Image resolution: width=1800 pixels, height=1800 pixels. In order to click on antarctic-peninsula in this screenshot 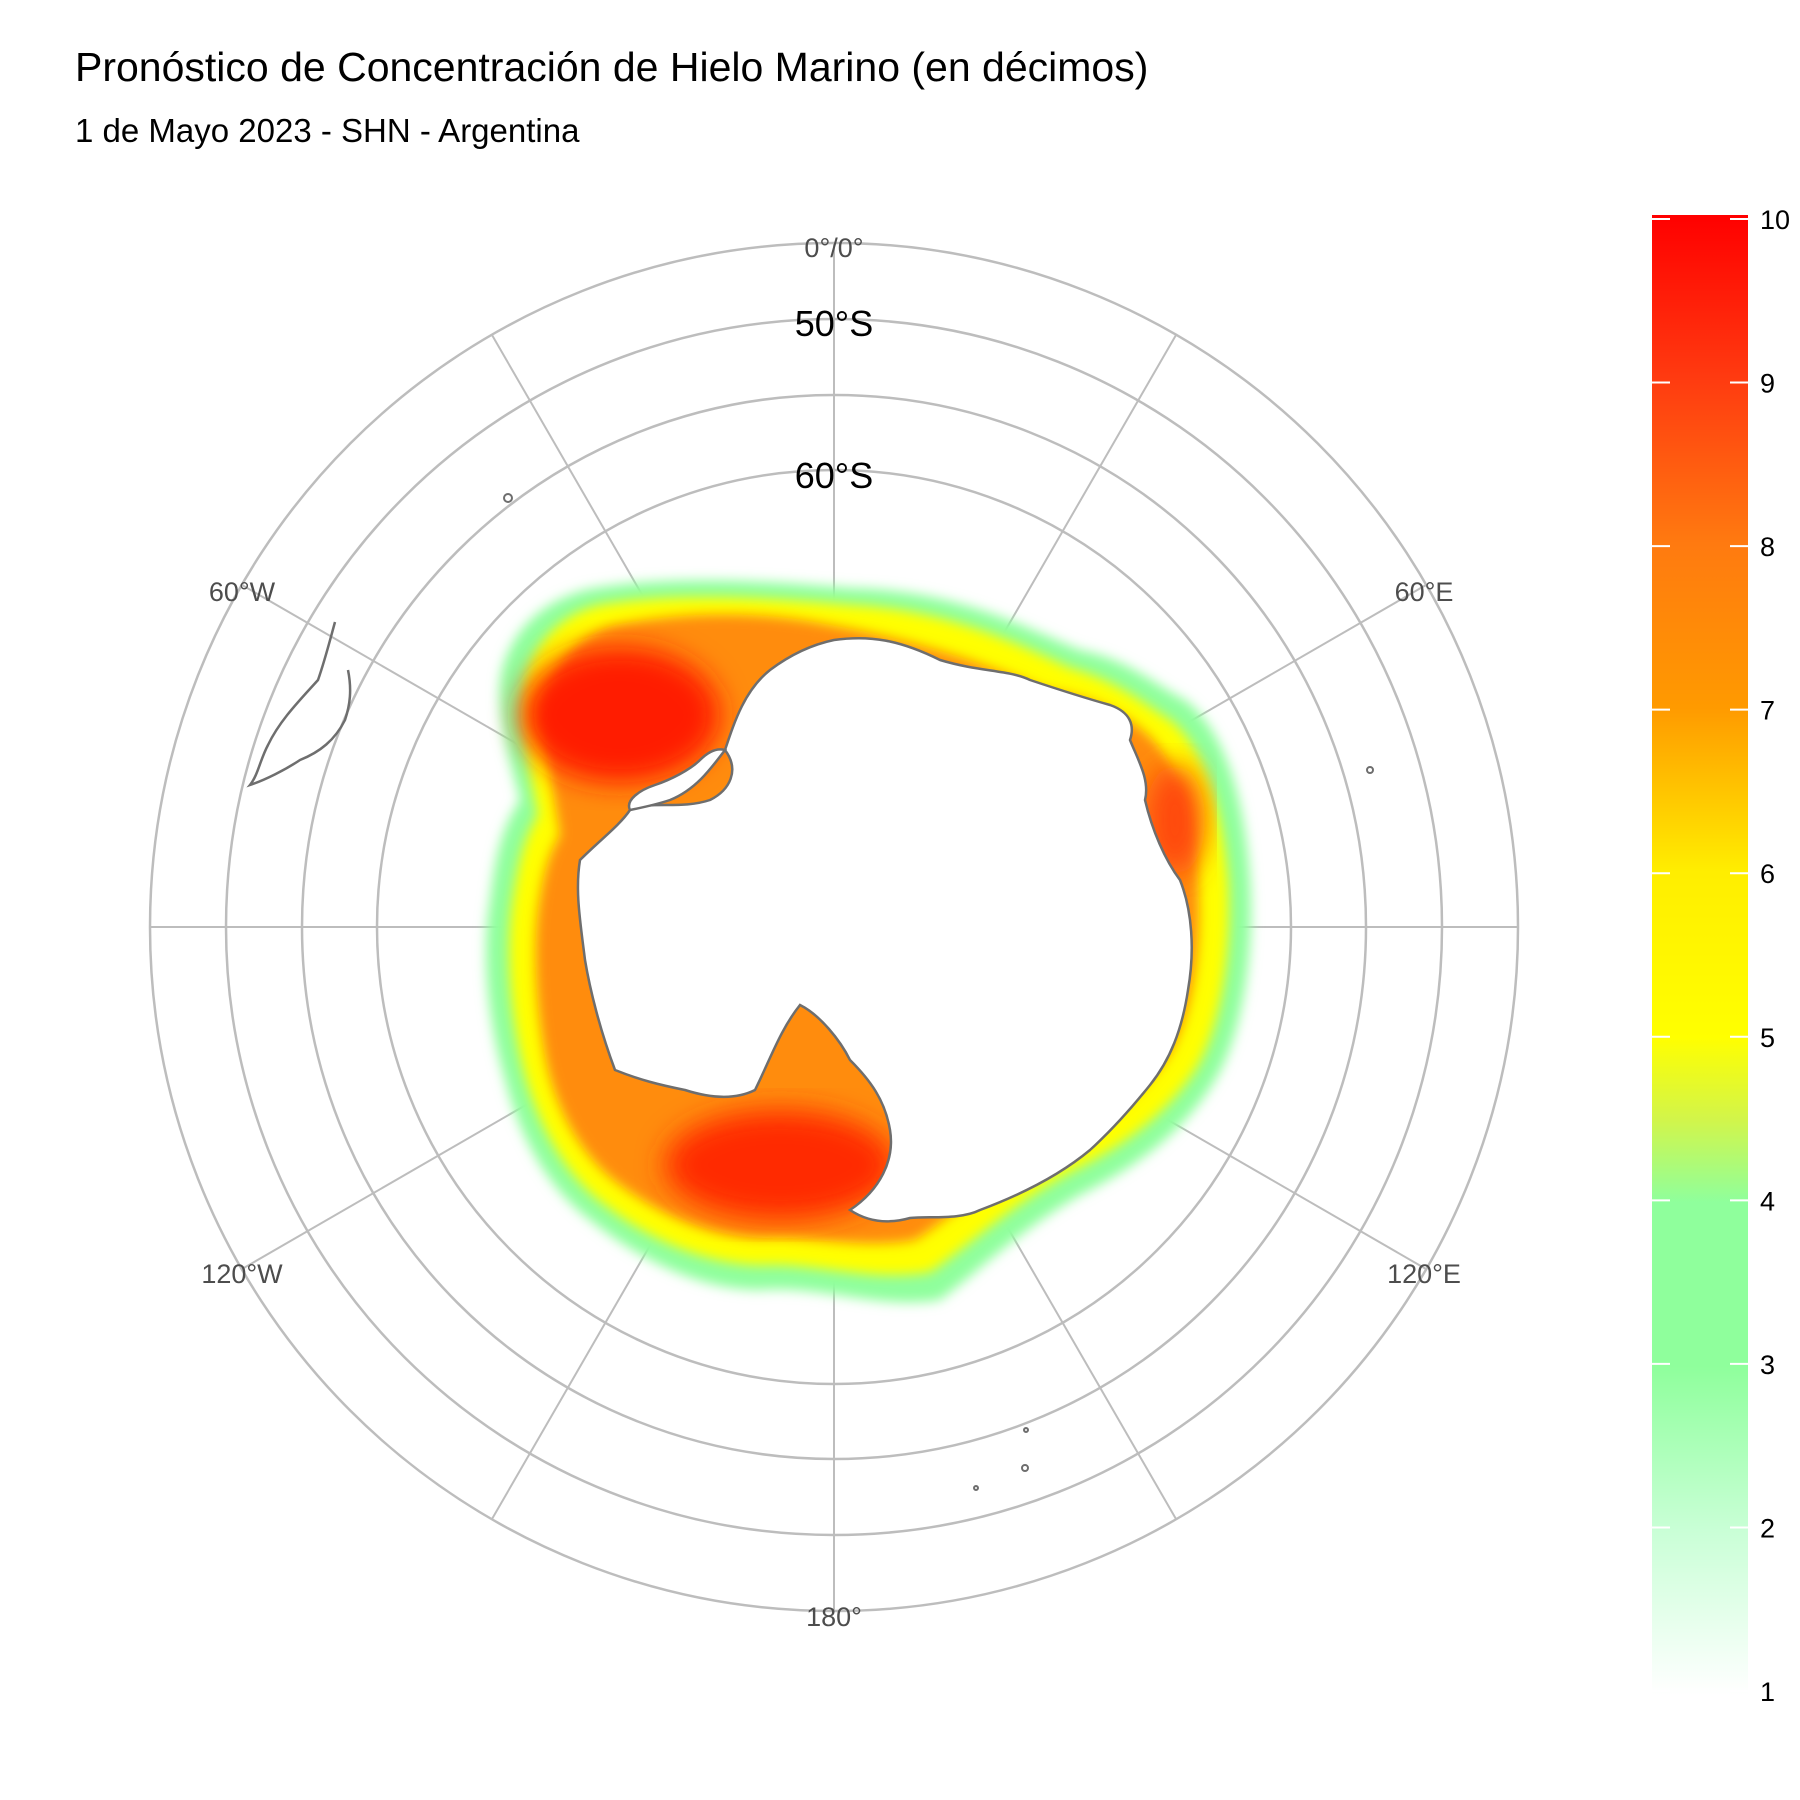, I will do `click(677, 780)`.